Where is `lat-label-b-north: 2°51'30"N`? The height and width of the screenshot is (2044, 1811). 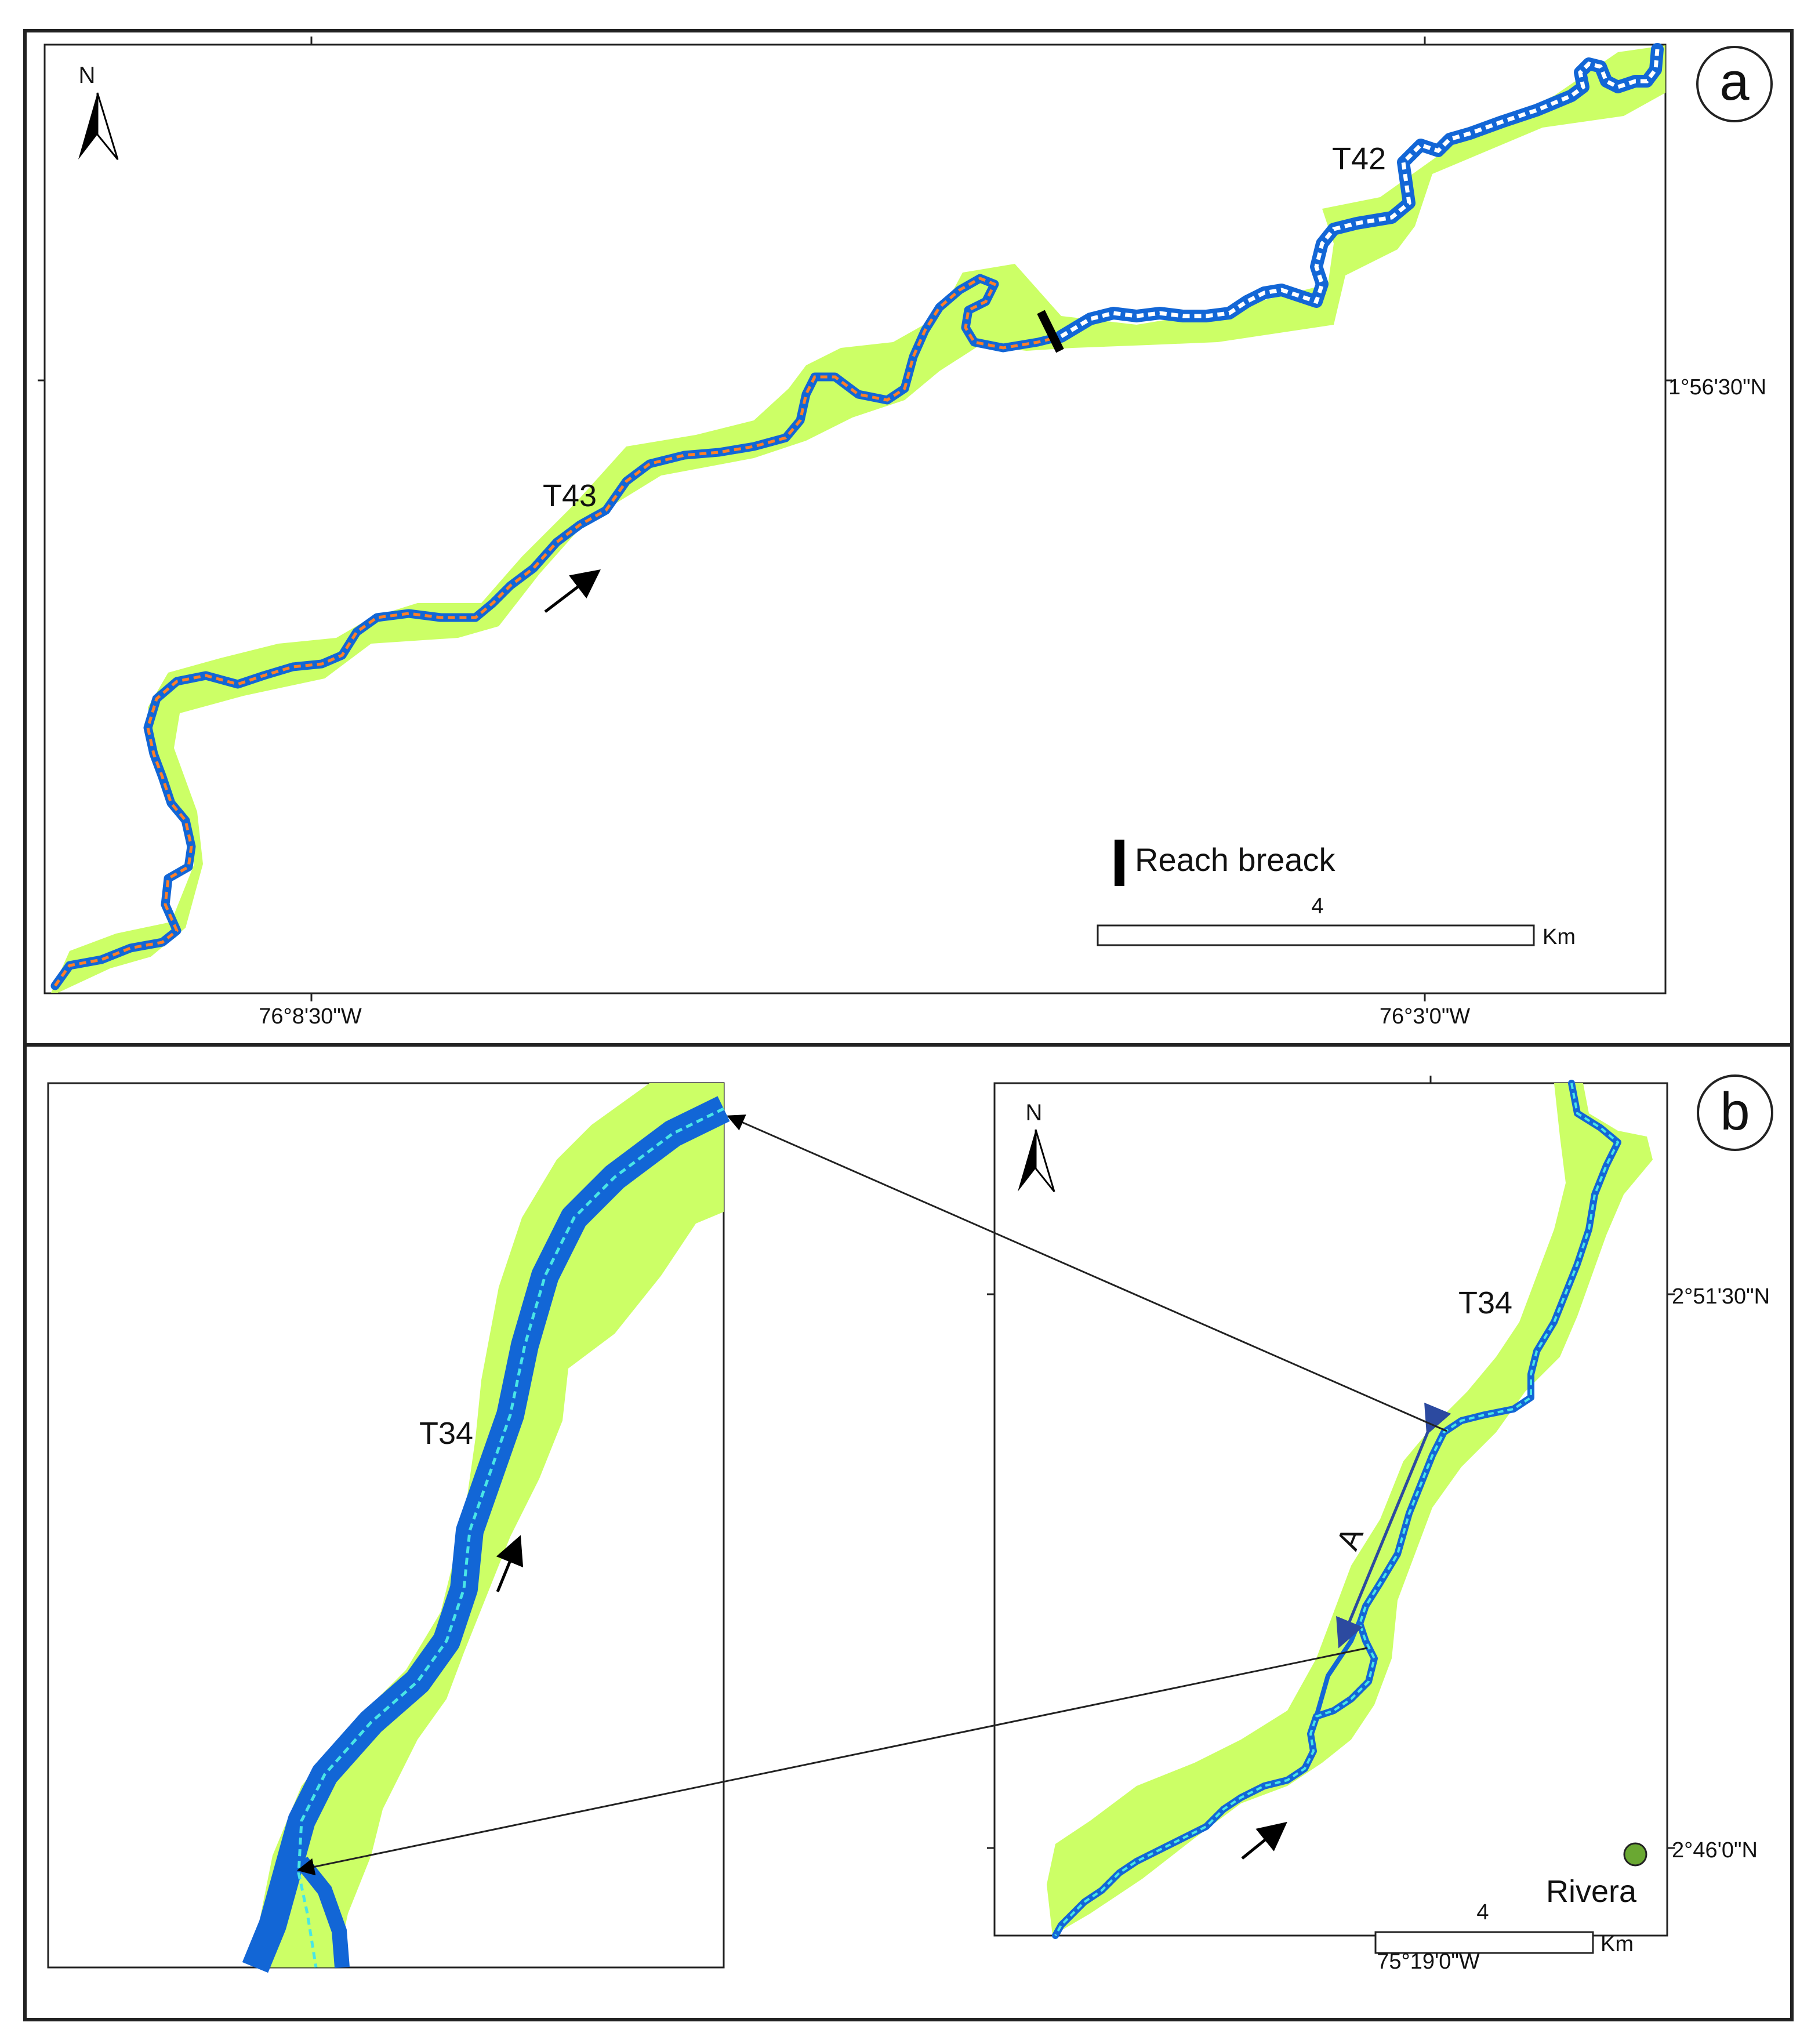
lat-label-b-north: 2°51'30"N is located at coordinates (1721, 1296).